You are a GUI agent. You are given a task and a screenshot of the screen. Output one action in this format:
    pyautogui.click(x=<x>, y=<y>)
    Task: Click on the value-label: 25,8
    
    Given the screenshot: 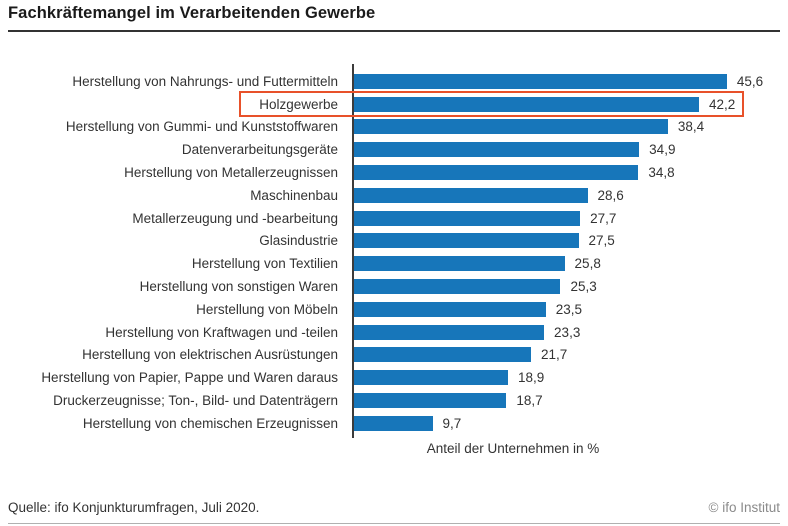 What is the action you would take?
    pyautogui.click(x=587, y=264)
    